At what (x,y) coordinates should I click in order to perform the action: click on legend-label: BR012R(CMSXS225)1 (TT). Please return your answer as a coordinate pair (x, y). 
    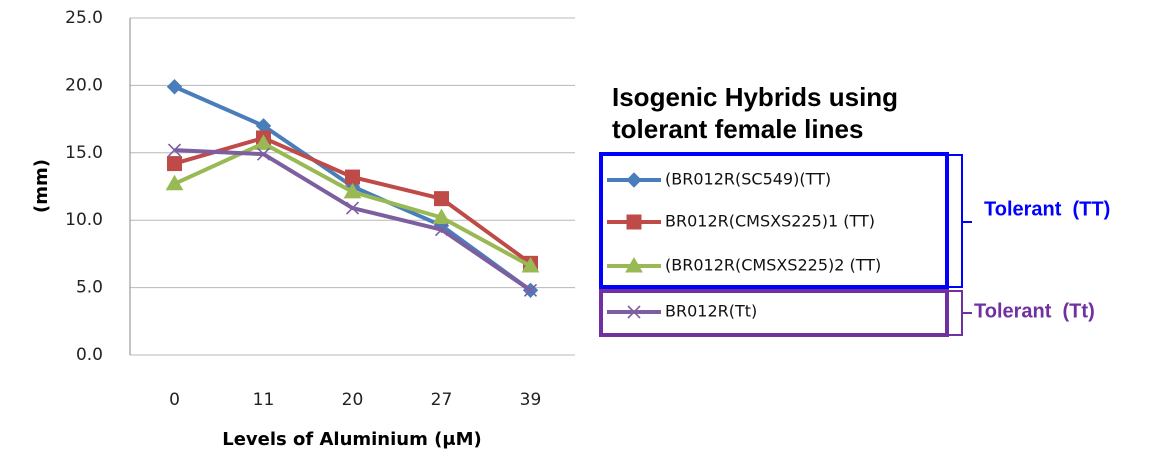
    Looking at the image, I should click on (770, 221).